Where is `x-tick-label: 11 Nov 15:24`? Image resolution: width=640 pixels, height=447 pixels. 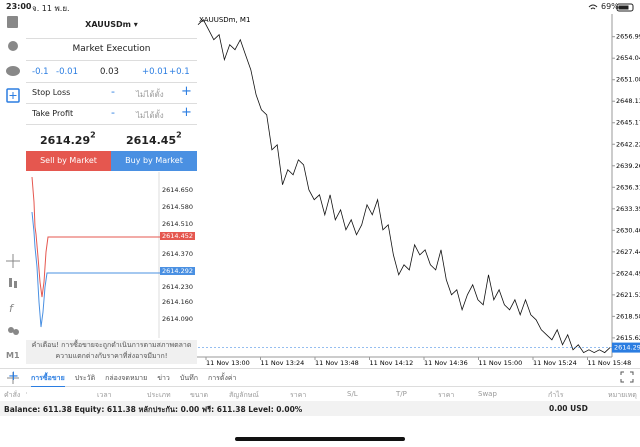 x-tick-label: 11 Nov 15:24 is located at coordinates (555, 363).